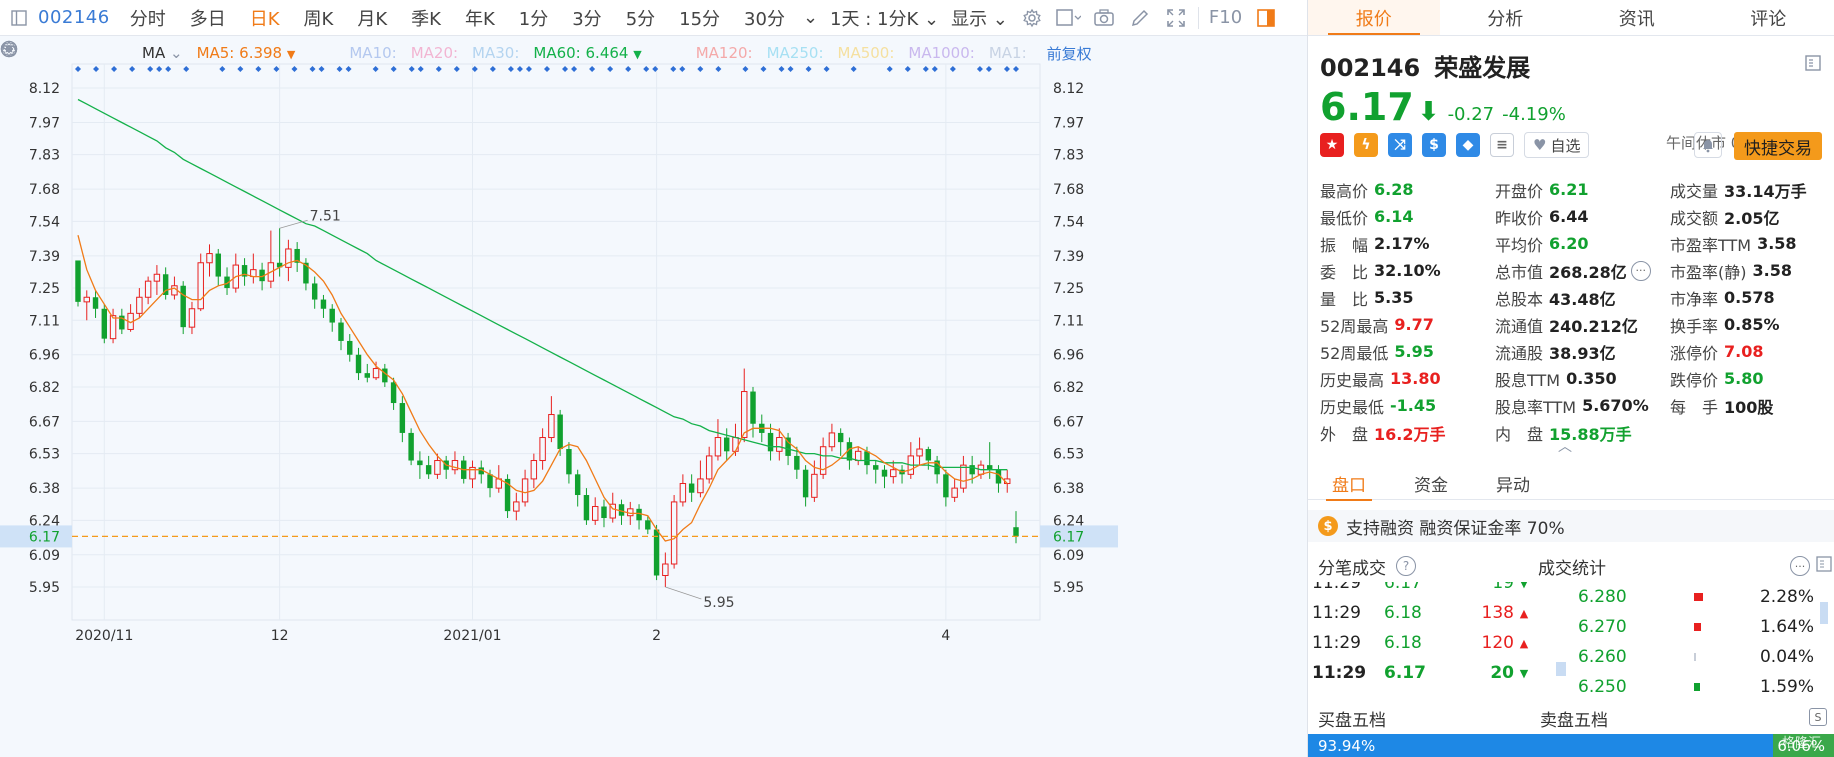 This screenshot has height=757, width=1834. Describe the element at coordinates (1406, 566) in the screenshot. I see `help-icon: ?` at that location.